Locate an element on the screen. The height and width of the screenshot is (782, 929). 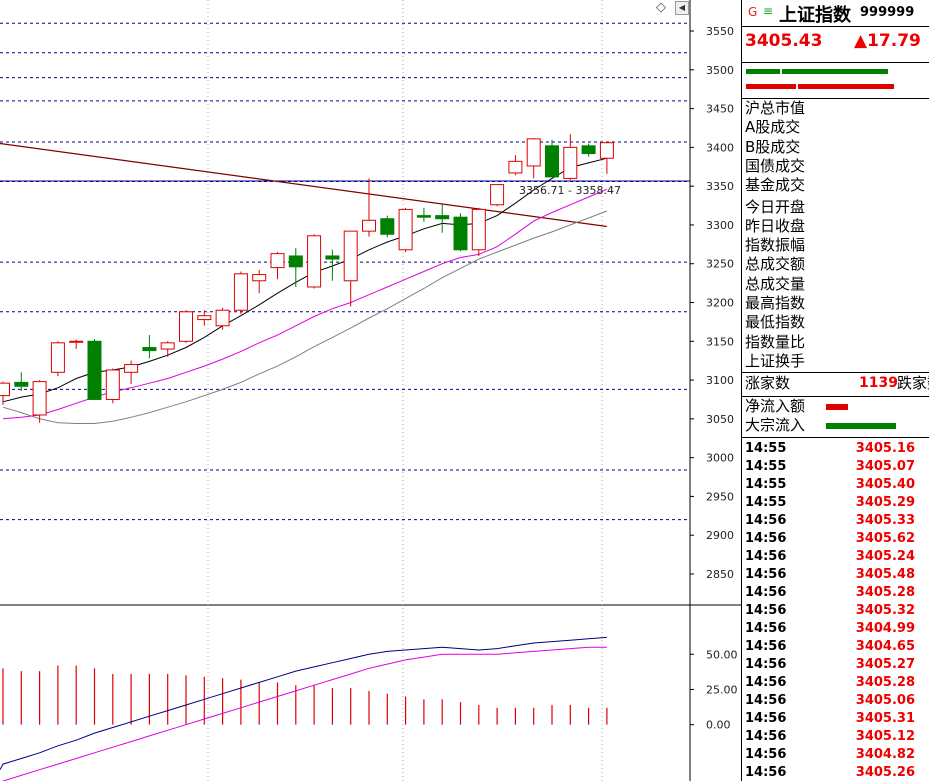
tick-value: 3405.40 is located at coordinates (885, 484).